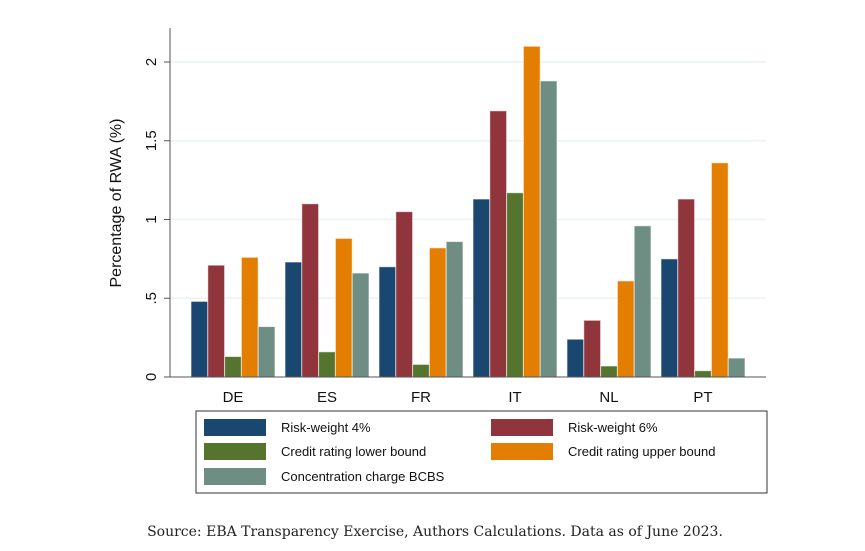 Image resolution: width=865 pixels, height=551 pixels. What do you see at coordinates (468, 397) in the screenshot?
I see `x-axis-ticks: DE ES FR IT NL PT` at bounding box center [468, 397].